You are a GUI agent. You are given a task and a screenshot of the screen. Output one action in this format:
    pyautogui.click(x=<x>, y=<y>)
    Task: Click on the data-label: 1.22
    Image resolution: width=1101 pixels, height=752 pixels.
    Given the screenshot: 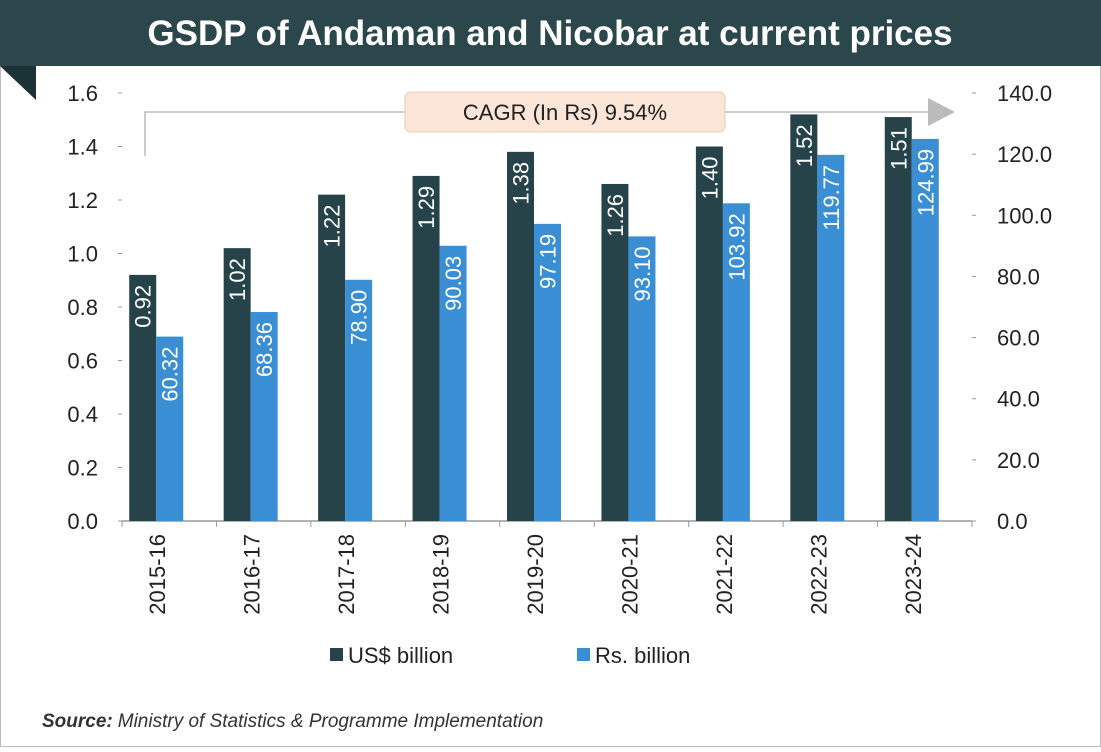 What is the action you would take?
    pyautogui.click(x=332, y=226)
    